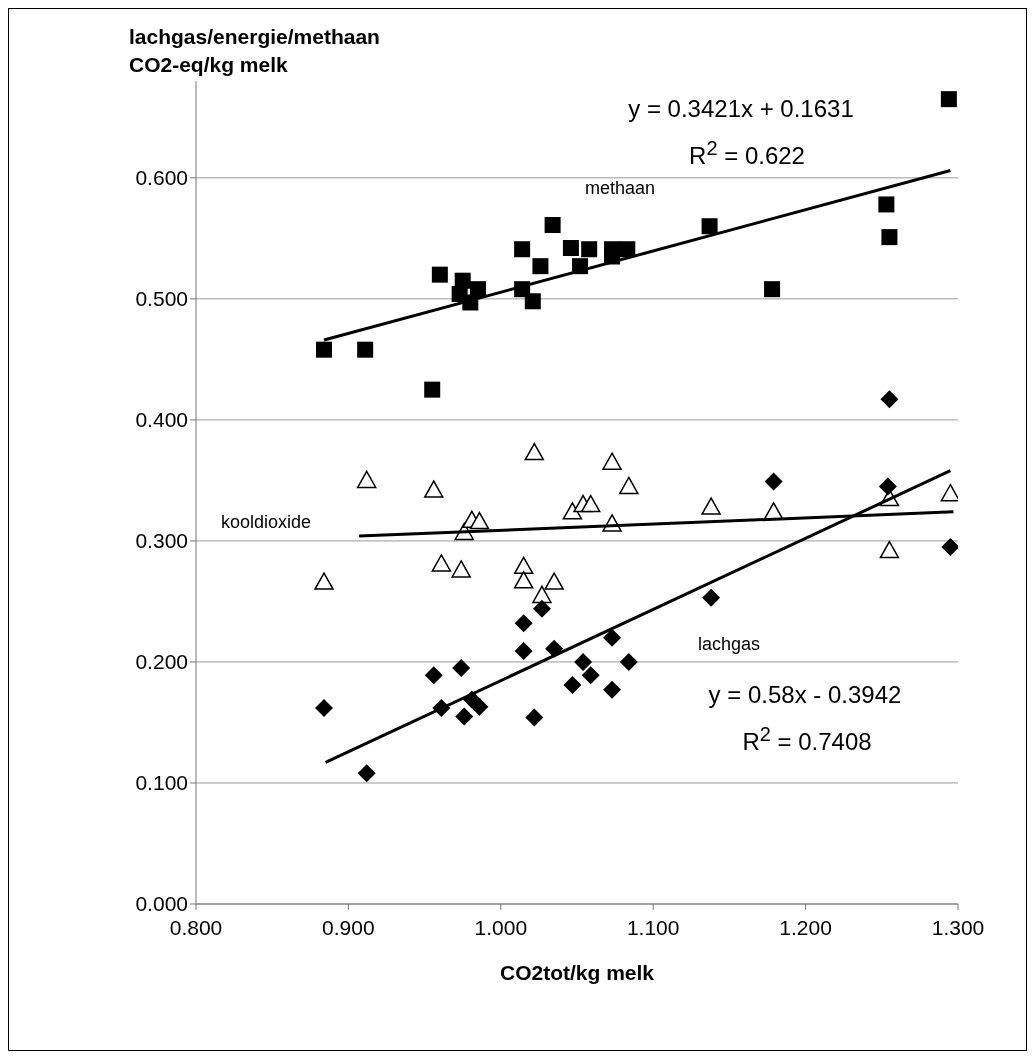 This screenshot has width=1035, height=1059. Describe the element at coordinates (266, 523) in the screenshot. I see `annotation: kooldioxide` at that location.